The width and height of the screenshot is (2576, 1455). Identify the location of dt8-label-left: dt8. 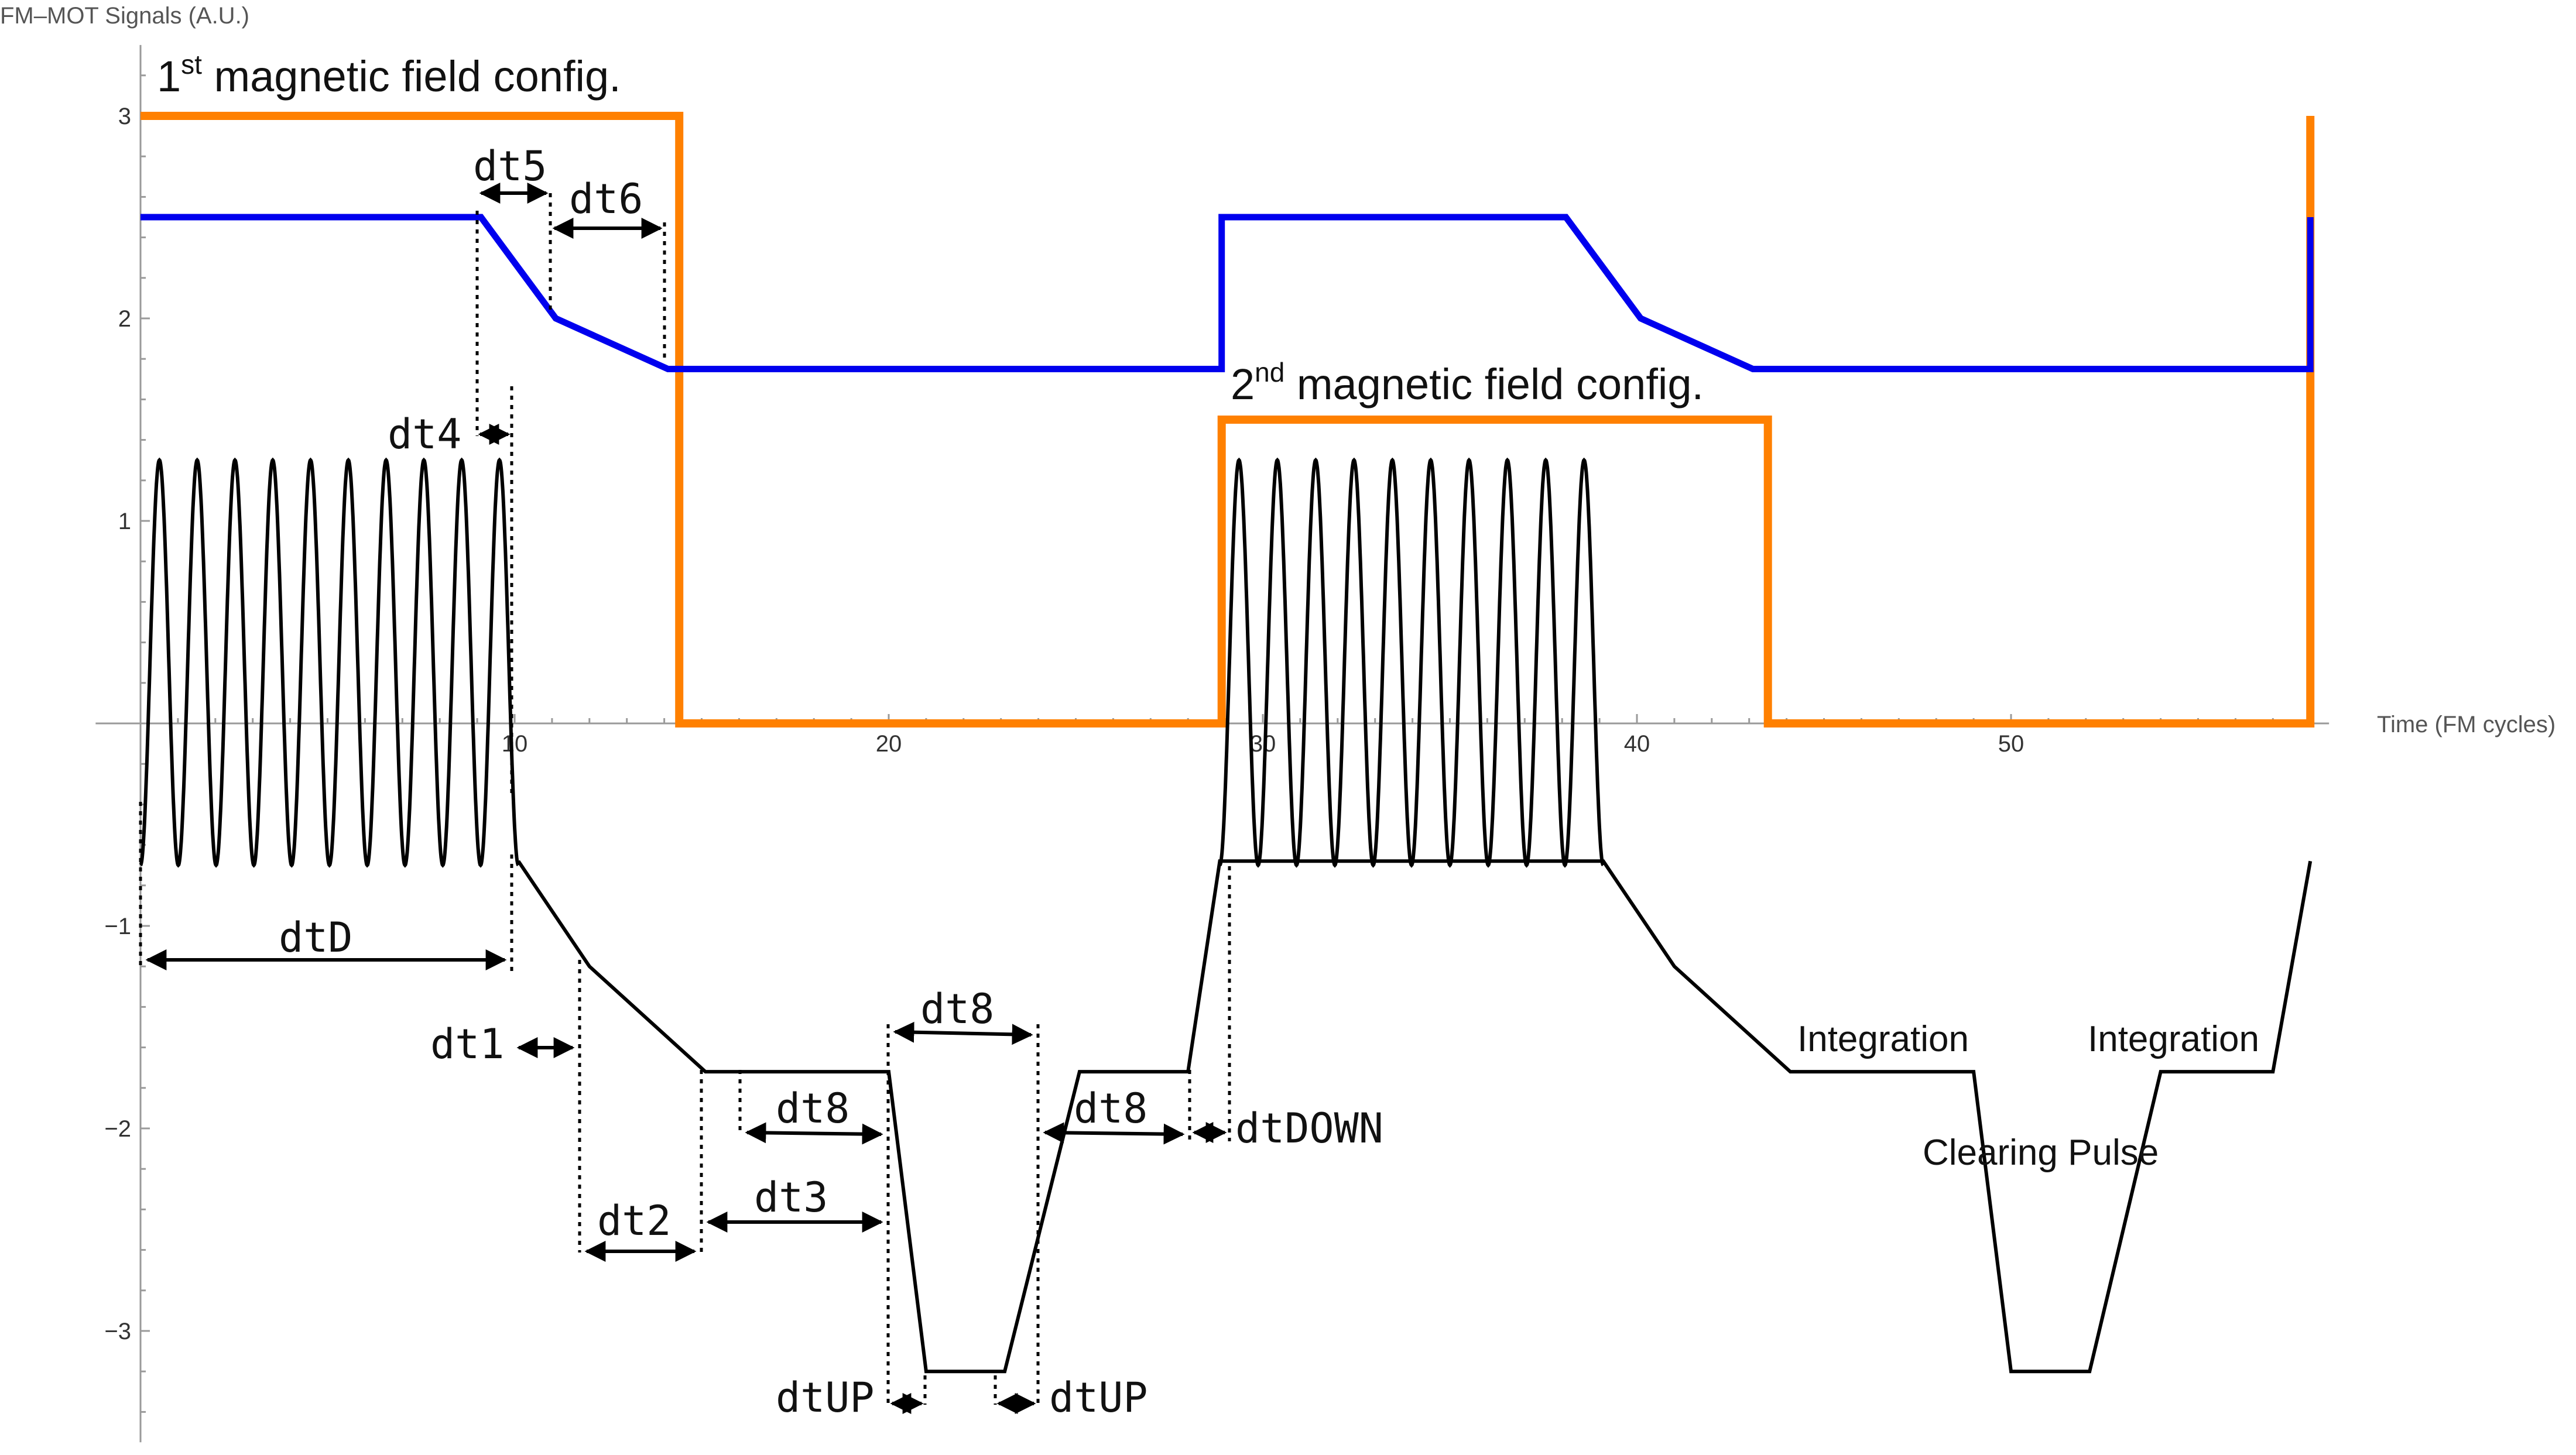
(812, 1109).